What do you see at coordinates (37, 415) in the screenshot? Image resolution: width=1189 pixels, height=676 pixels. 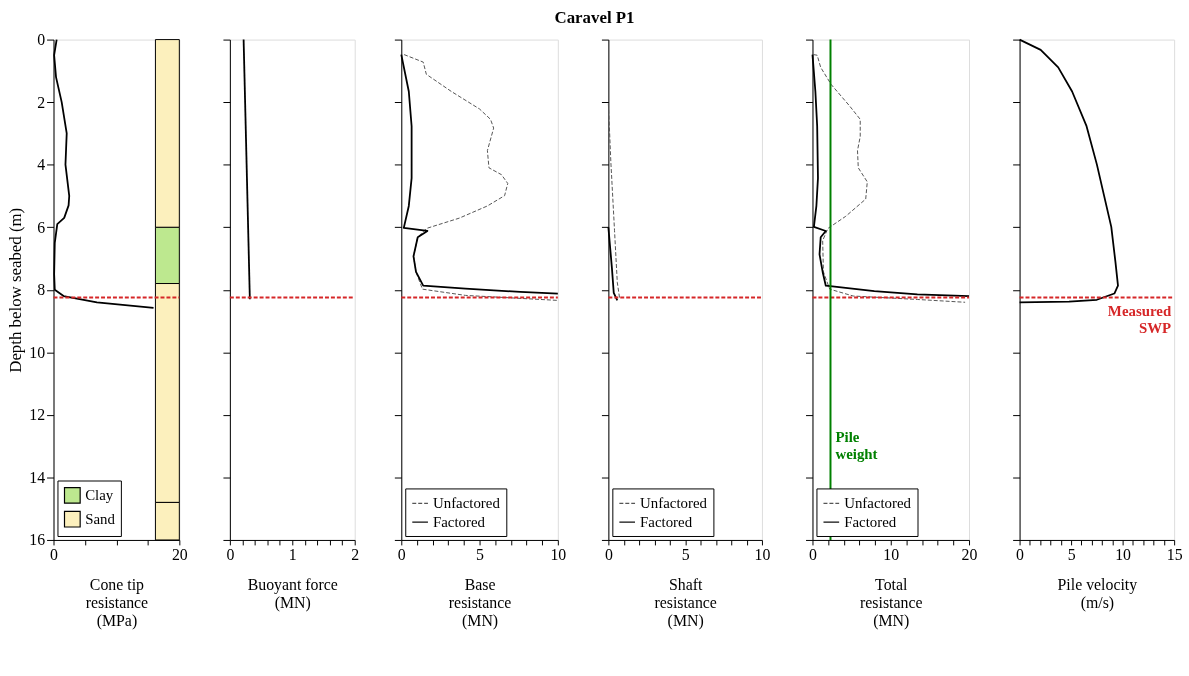 I see `y-tick-label: 12` at bounding box center [37, 415].